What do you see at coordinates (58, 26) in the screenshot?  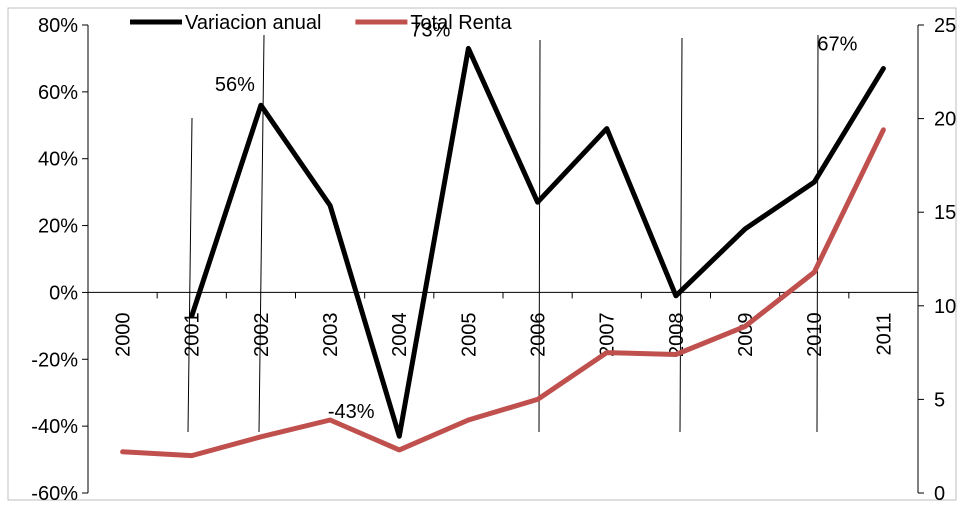 I see `y-left-tick-label: 80%` at bounding box center [58, 26].